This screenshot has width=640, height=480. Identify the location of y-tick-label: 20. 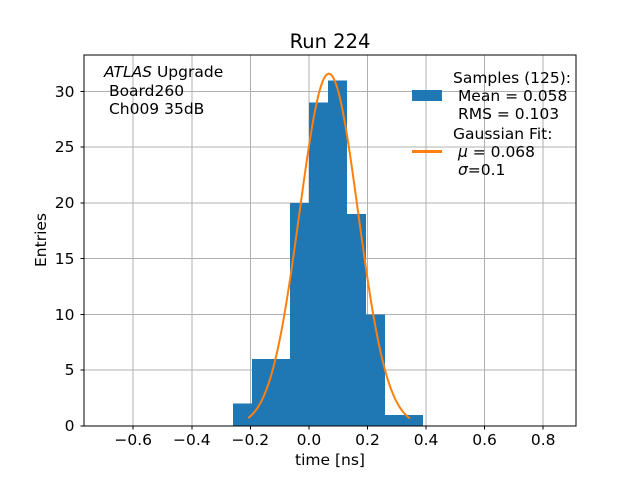
(64, 203).